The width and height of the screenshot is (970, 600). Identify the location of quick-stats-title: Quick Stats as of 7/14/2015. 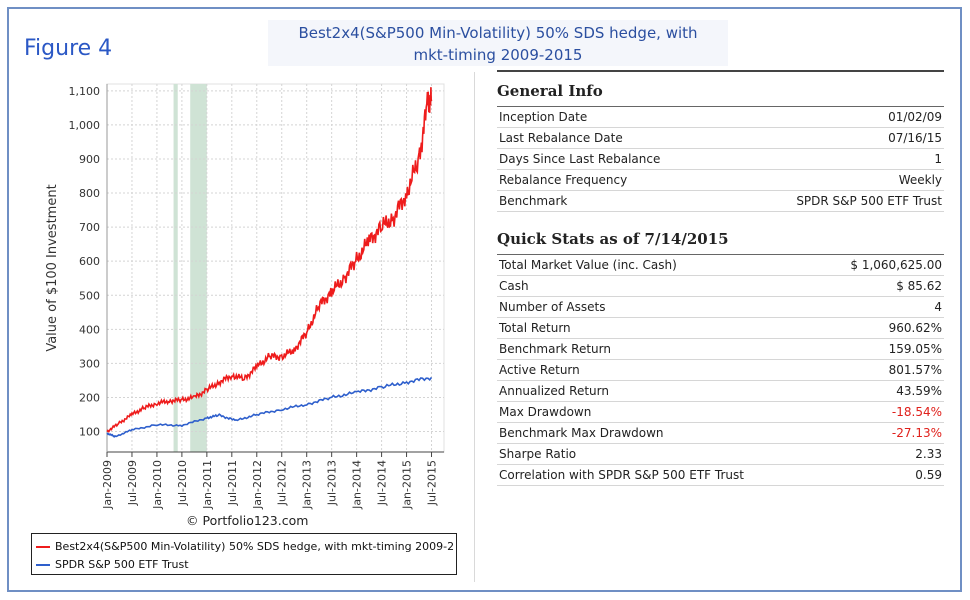
(720, 237).